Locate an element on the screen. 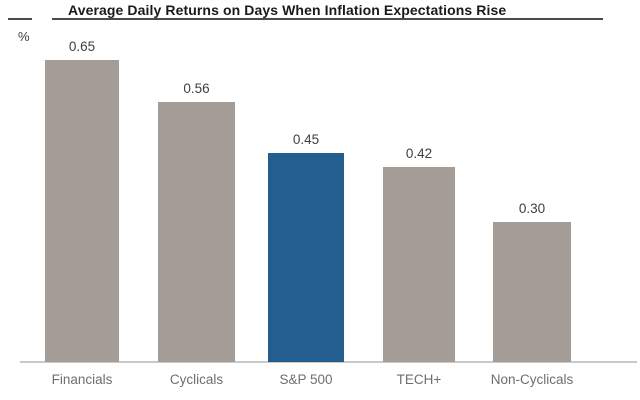 Image resolution: width=640 pixels, height=400 pixels. bar-group-cyclicals: 0.56 Cyclicals is located at coordinates (196, 234).